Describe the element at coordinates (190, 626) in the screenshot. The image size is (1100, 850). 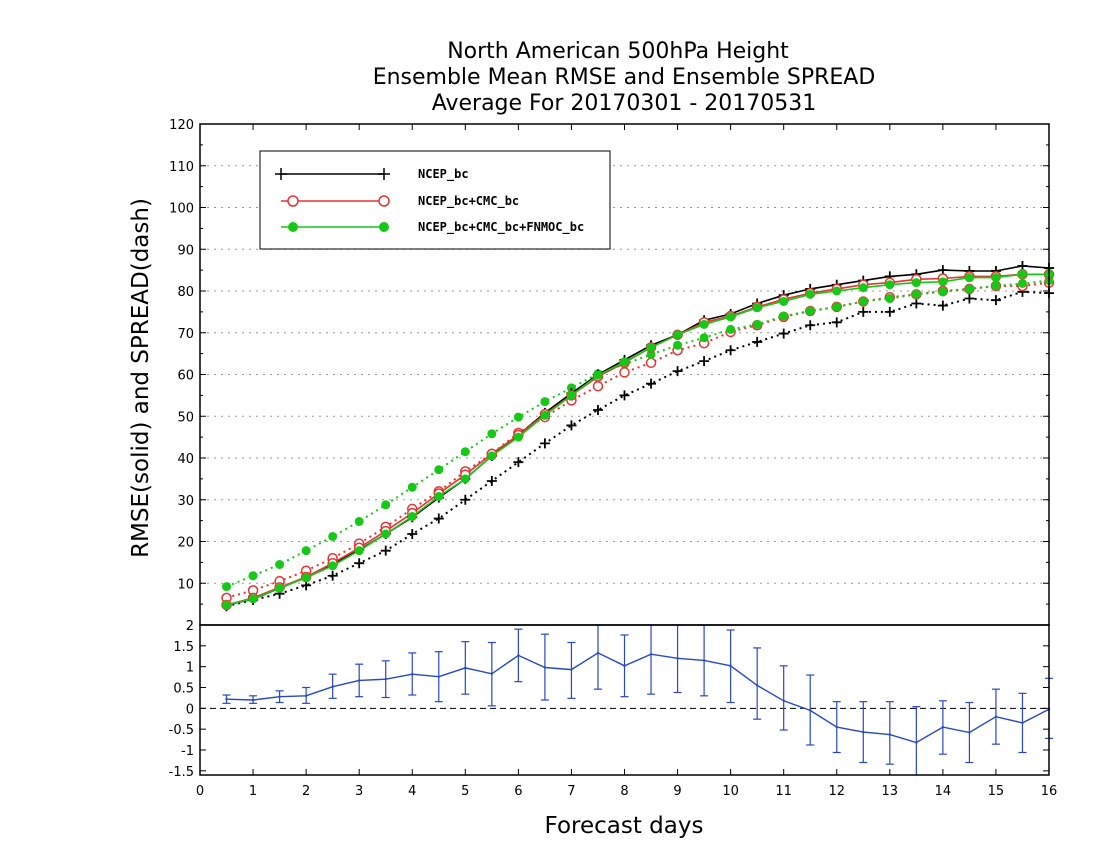
I see `y-tick-label: 2` at that location.